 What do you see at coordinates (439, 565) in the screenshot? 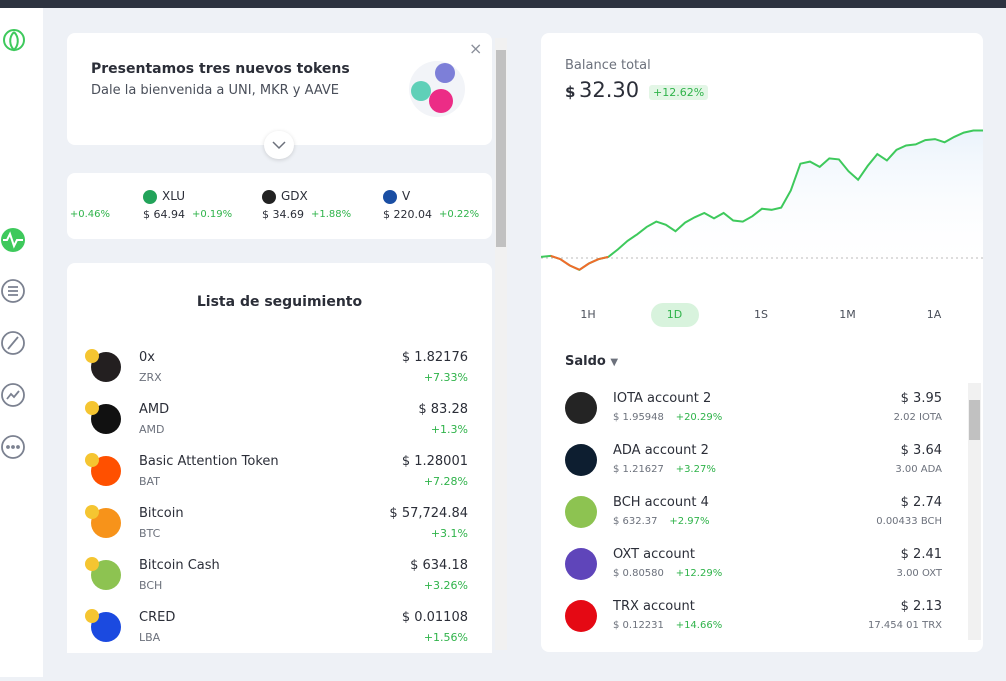
I see `coin-price: $ 634.18` at bounding box center [439, 565].